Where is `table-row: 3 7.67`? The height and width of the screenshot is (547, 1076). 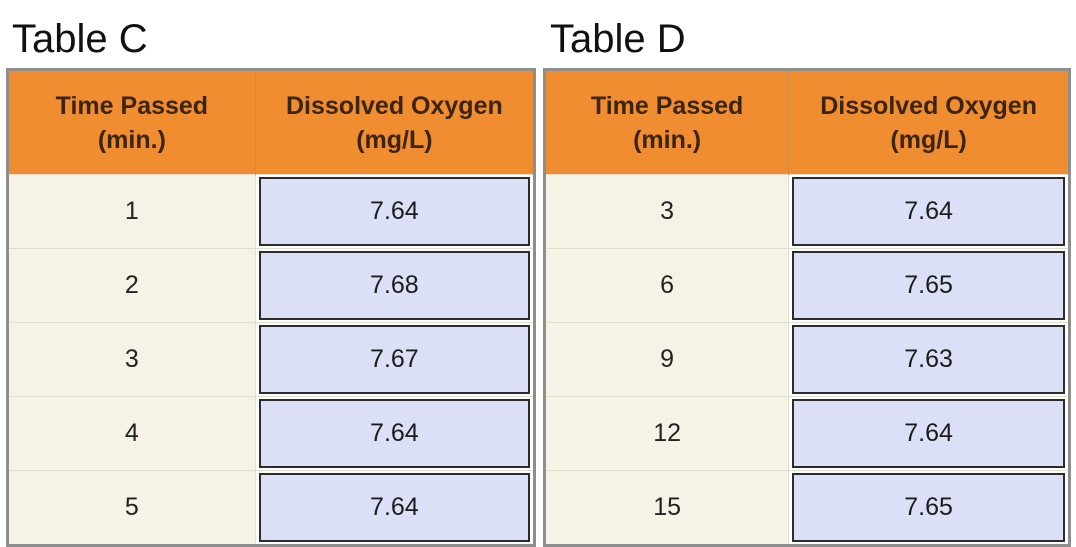 table-row: 3 7.67 is located at coordinates (271, 359).